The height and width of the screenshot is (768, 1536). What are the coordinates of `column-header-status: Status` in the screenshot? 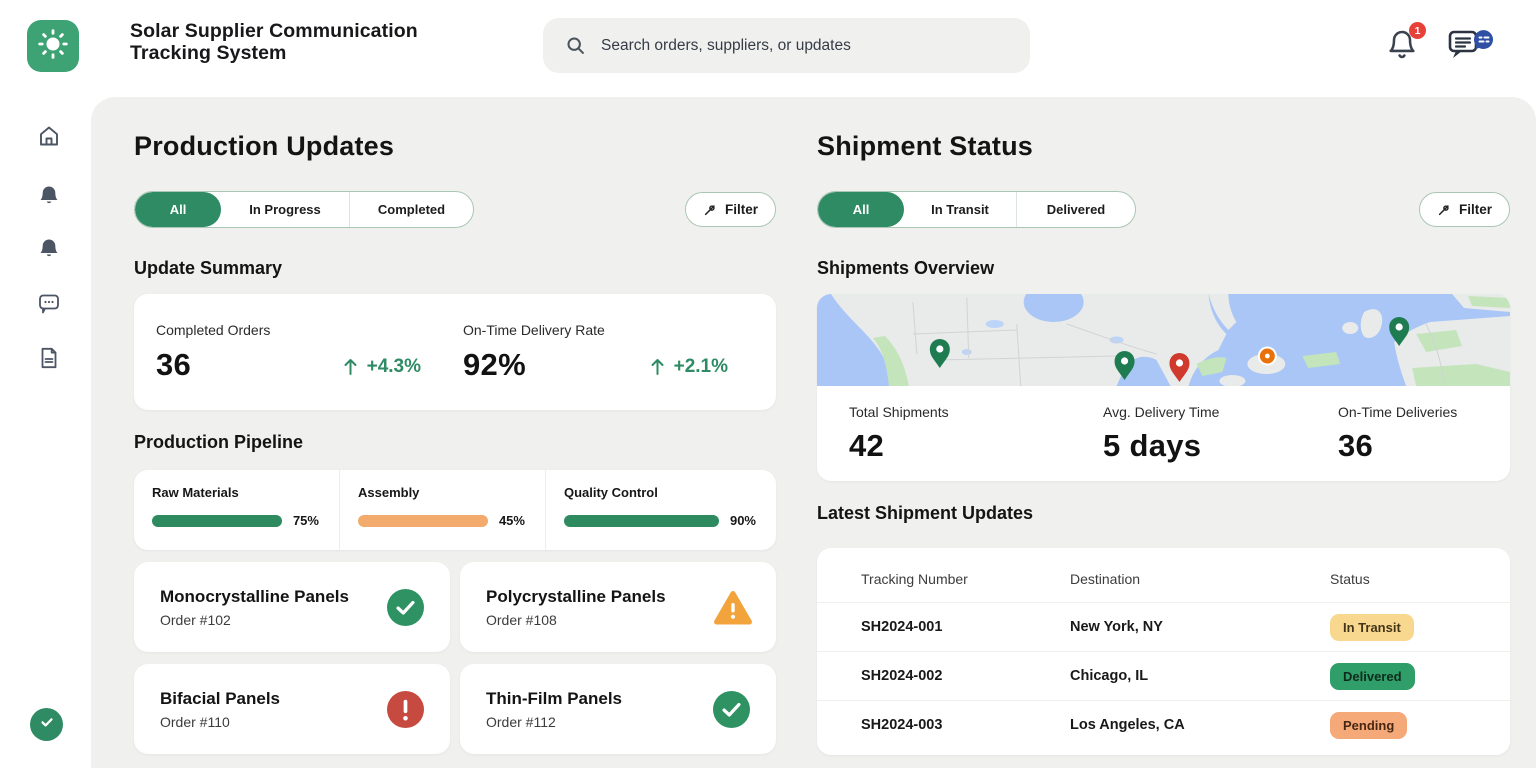 It's located at (1350, 579).